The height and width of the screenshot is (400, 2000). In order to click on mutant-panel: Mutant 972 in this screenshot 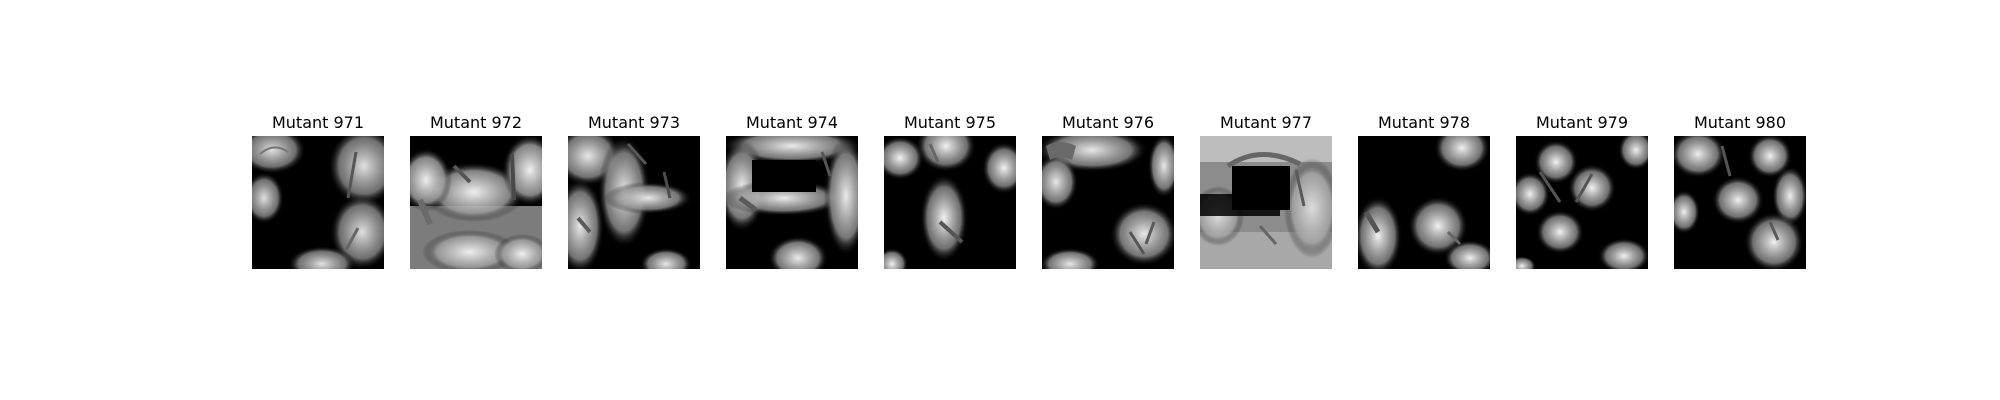, I will do `click(476, 192)`.